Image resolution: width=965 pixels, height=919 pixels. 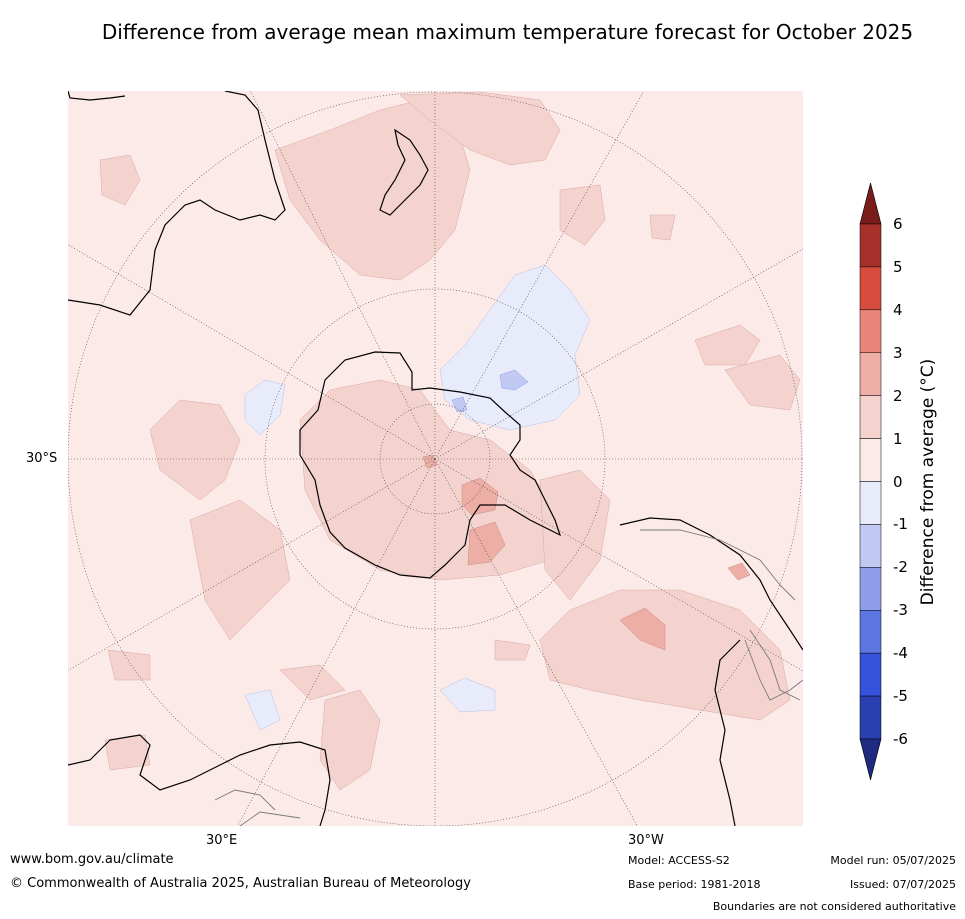 I want to click on base-period: Base period: 1981-2018, so click(x=694, y=884).